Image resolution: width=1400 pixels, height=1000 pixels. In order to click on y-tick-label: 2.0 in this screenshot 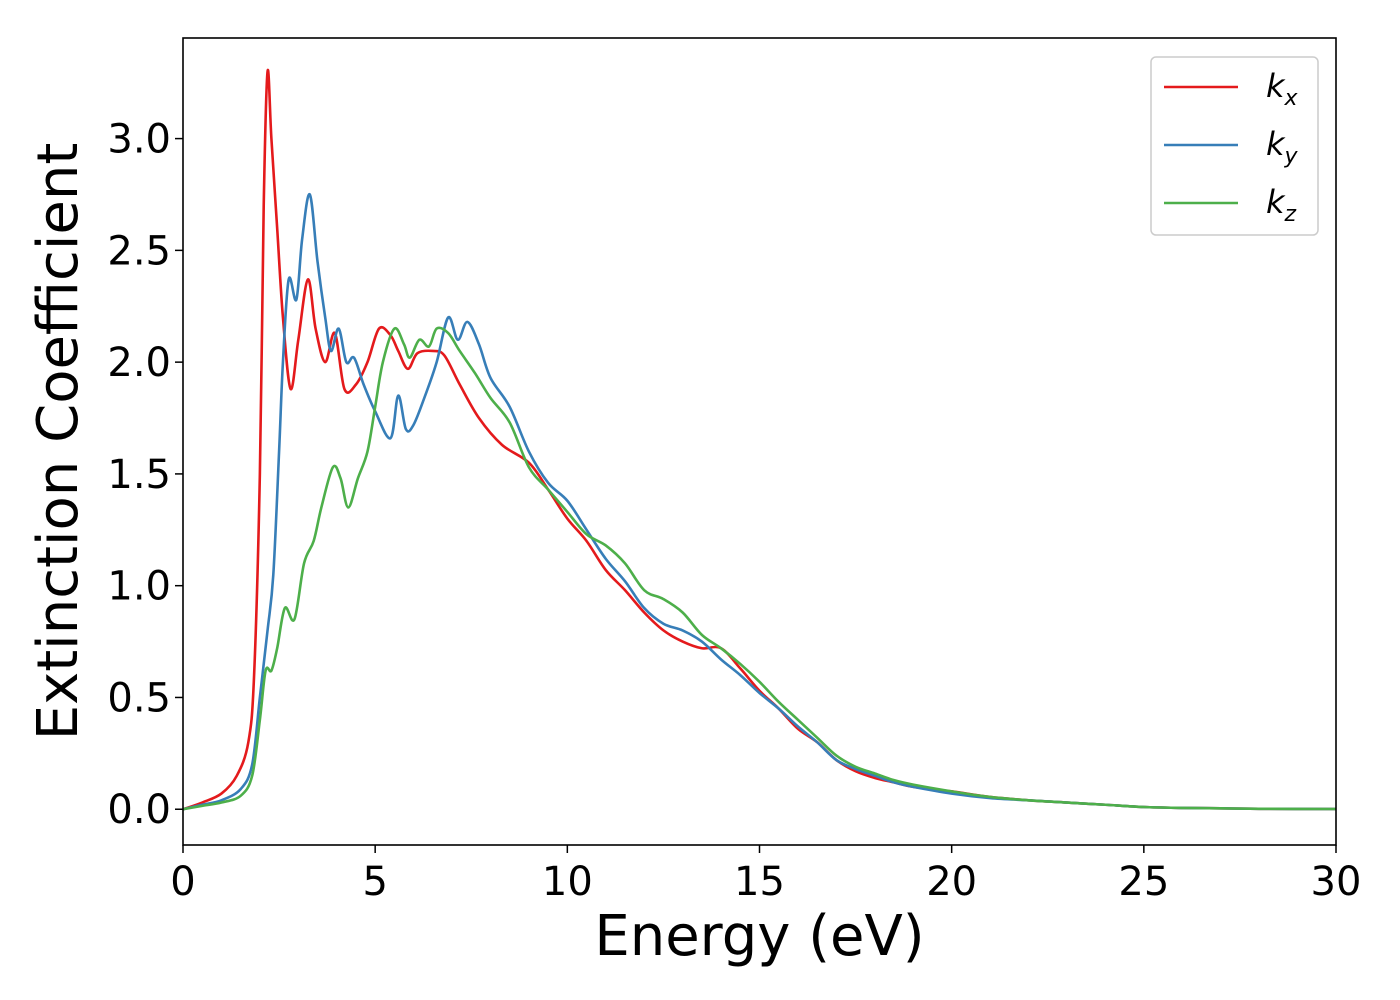, I will do `click(139, 363)`.